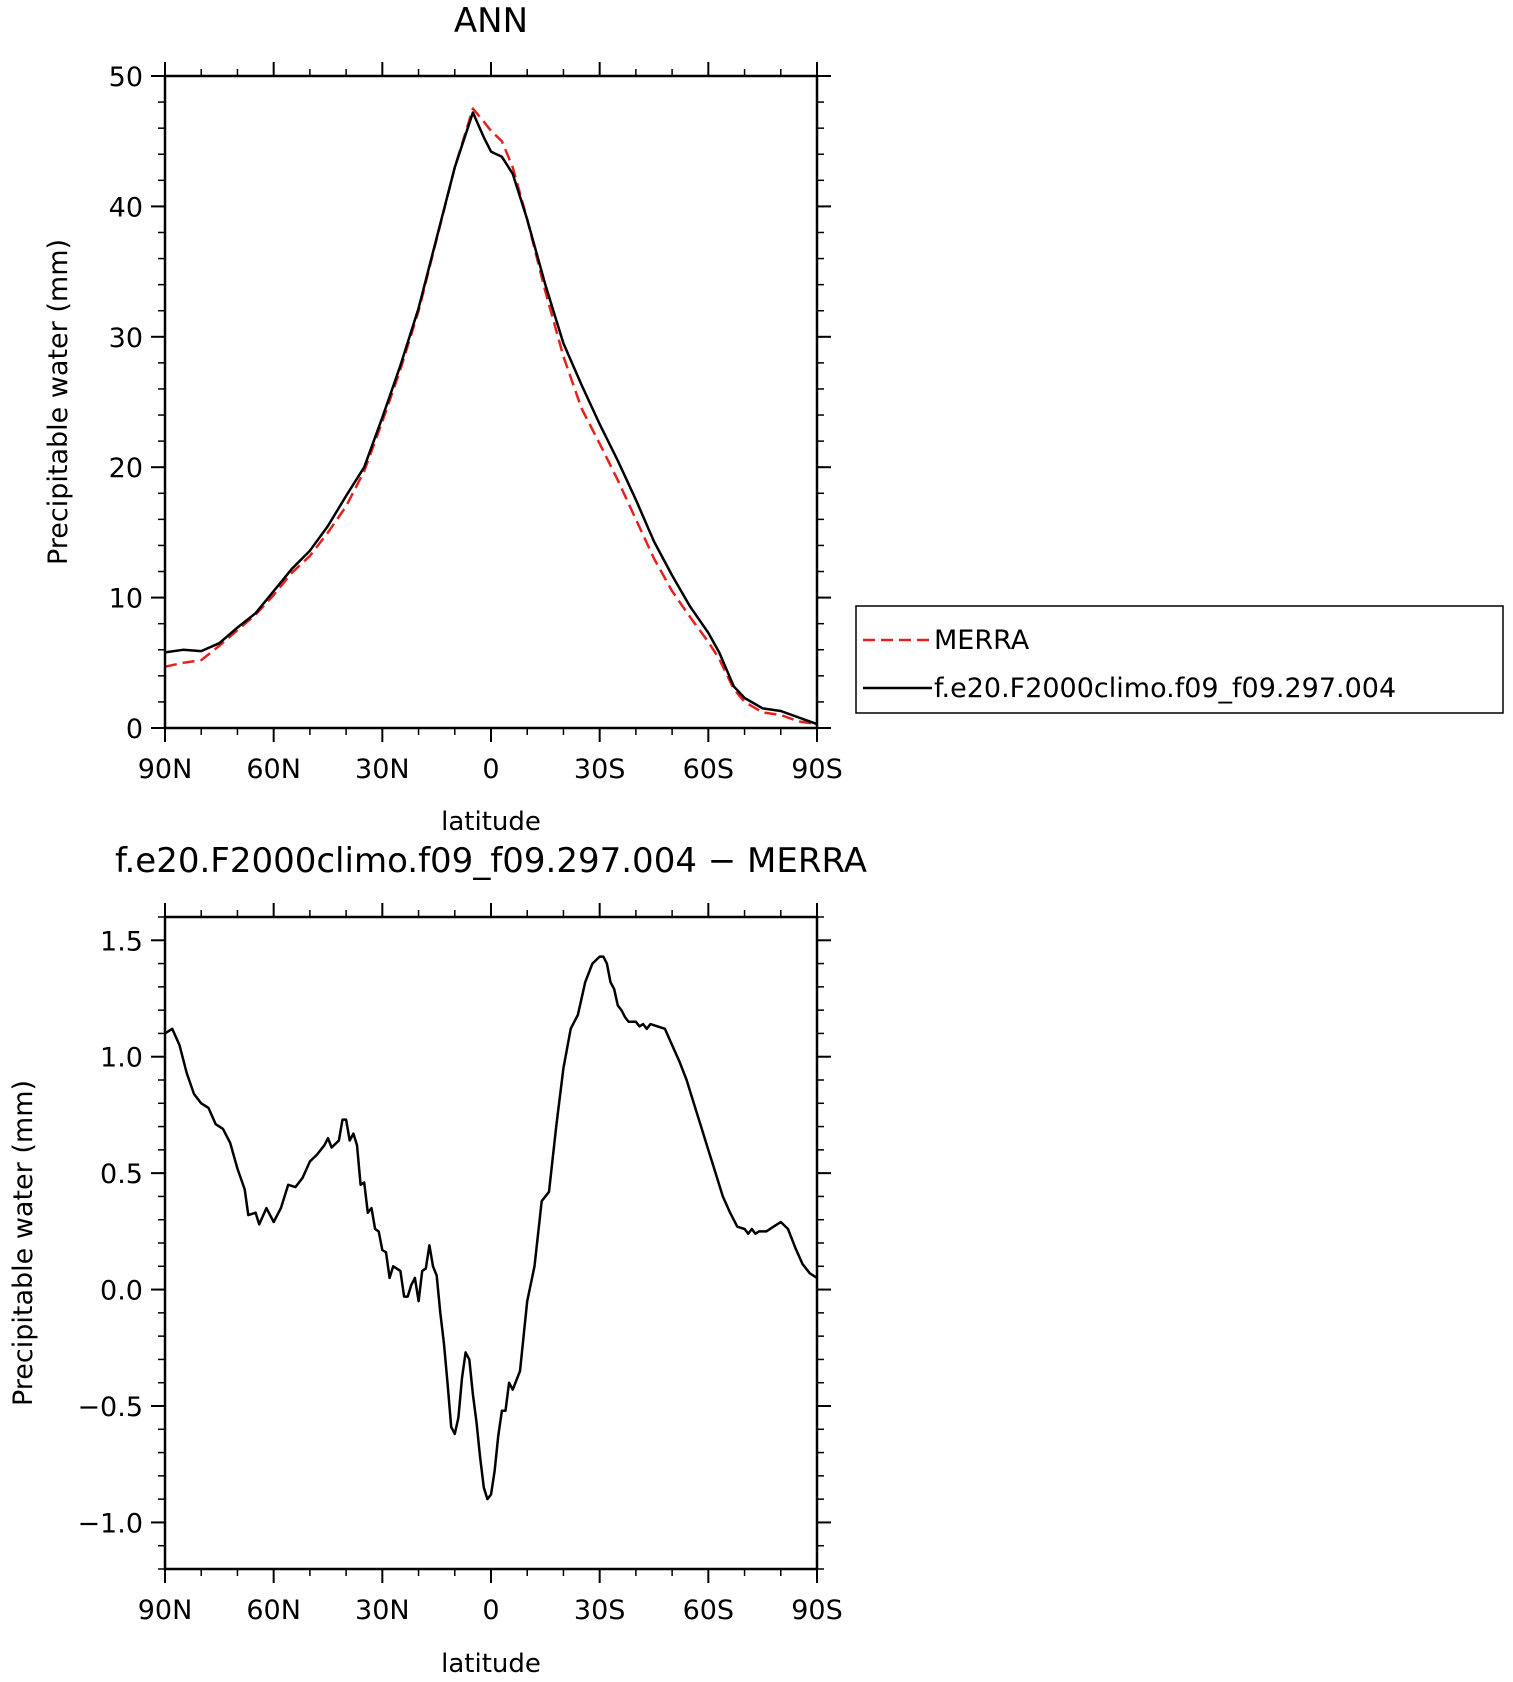  I want to click on chart-top-xtick-label: 90S, so click(817, 769).